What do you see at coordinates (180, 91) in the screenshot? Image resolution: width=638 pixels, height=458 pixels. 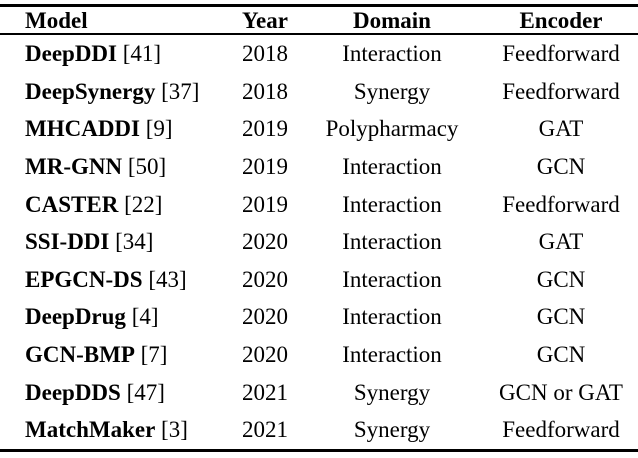 I see `citation-ref: [37]` at bounding box center [180, 91].